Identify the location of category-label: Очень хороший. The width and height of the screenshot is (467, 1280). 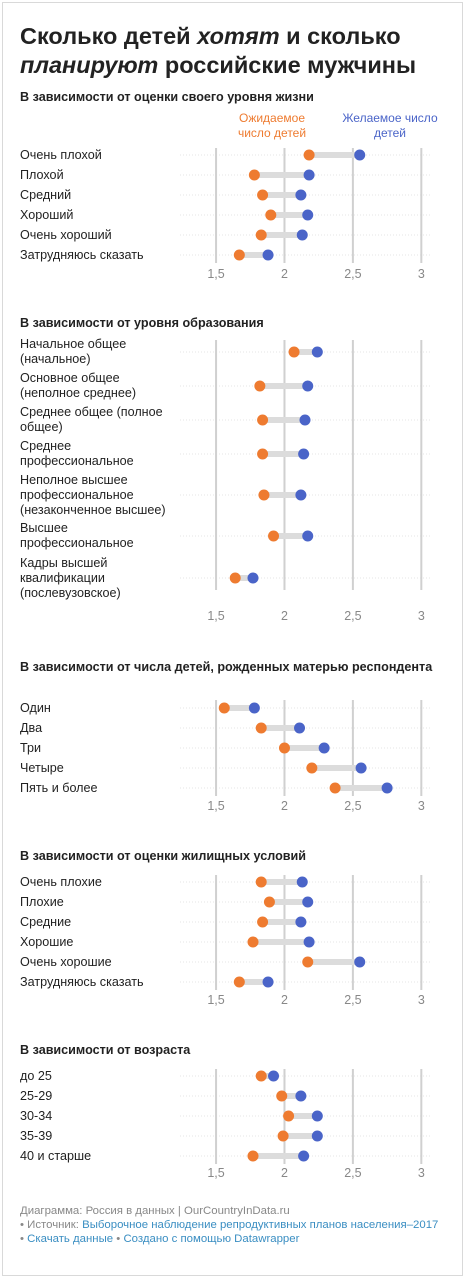
(102, 235).